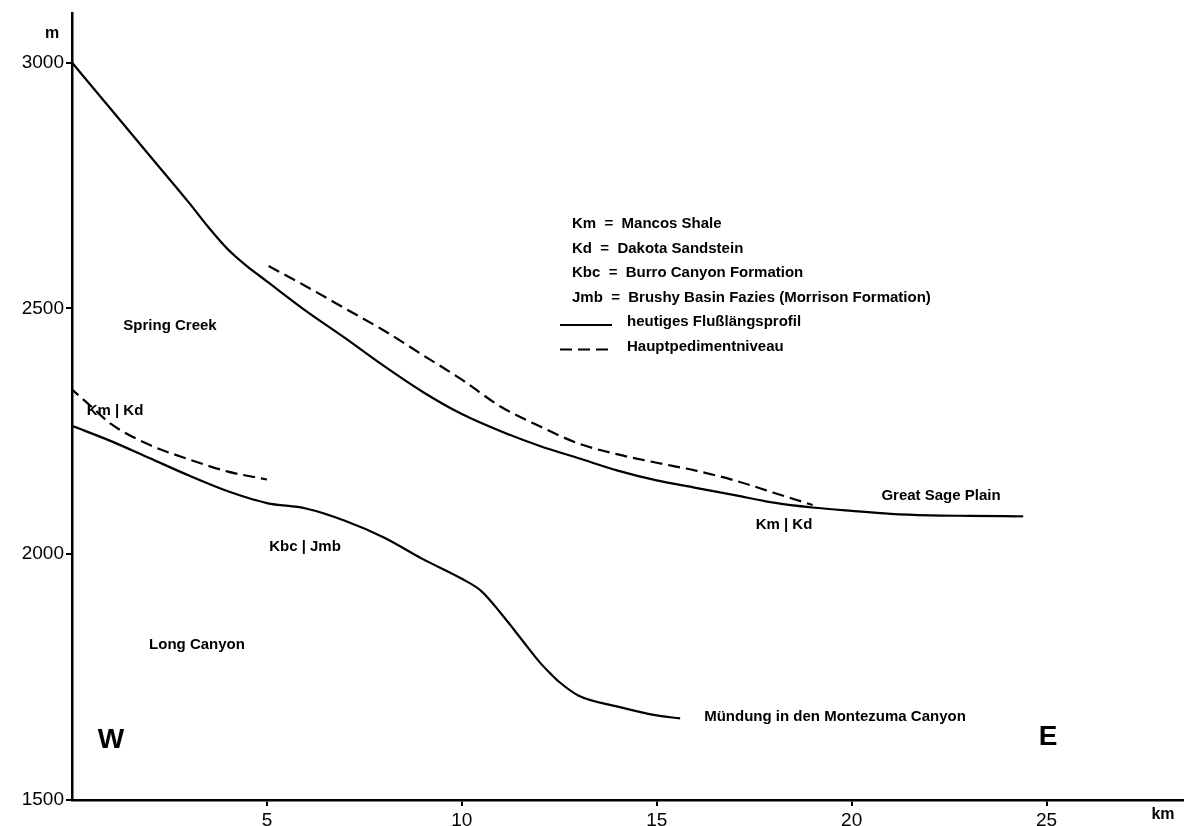 The image size is (1190, 826). Describe the element at coordinates (42, 61) in the screenshot. I see `y-tick-label: 3000` at that location.